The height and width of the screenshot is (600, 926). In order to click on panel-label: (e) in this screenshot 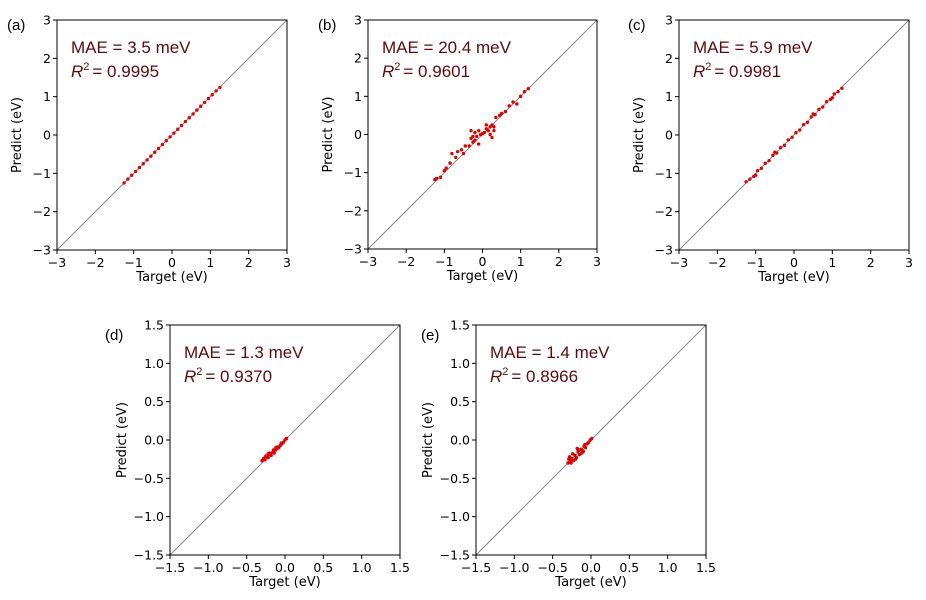, I will do `click(430, 335)`.